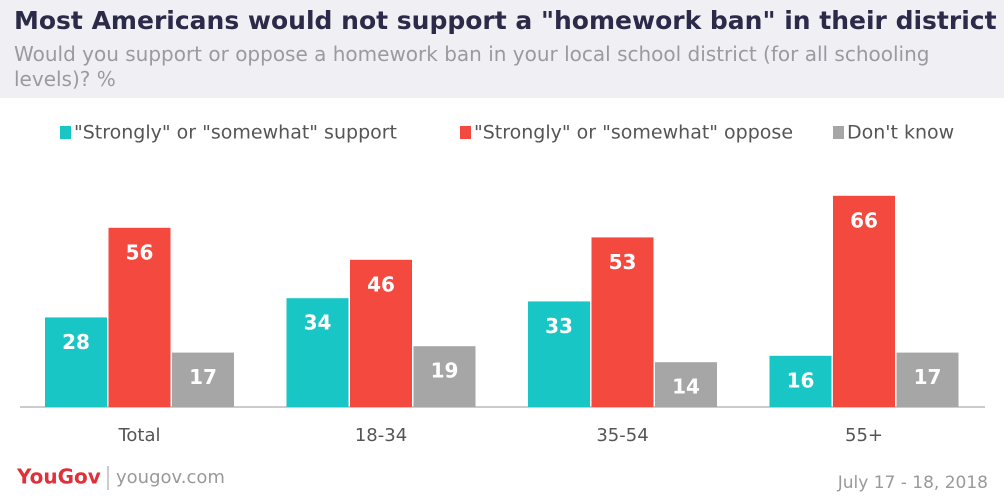  I want to click on date: July 17 - 18, 2018, so click(912, 483).